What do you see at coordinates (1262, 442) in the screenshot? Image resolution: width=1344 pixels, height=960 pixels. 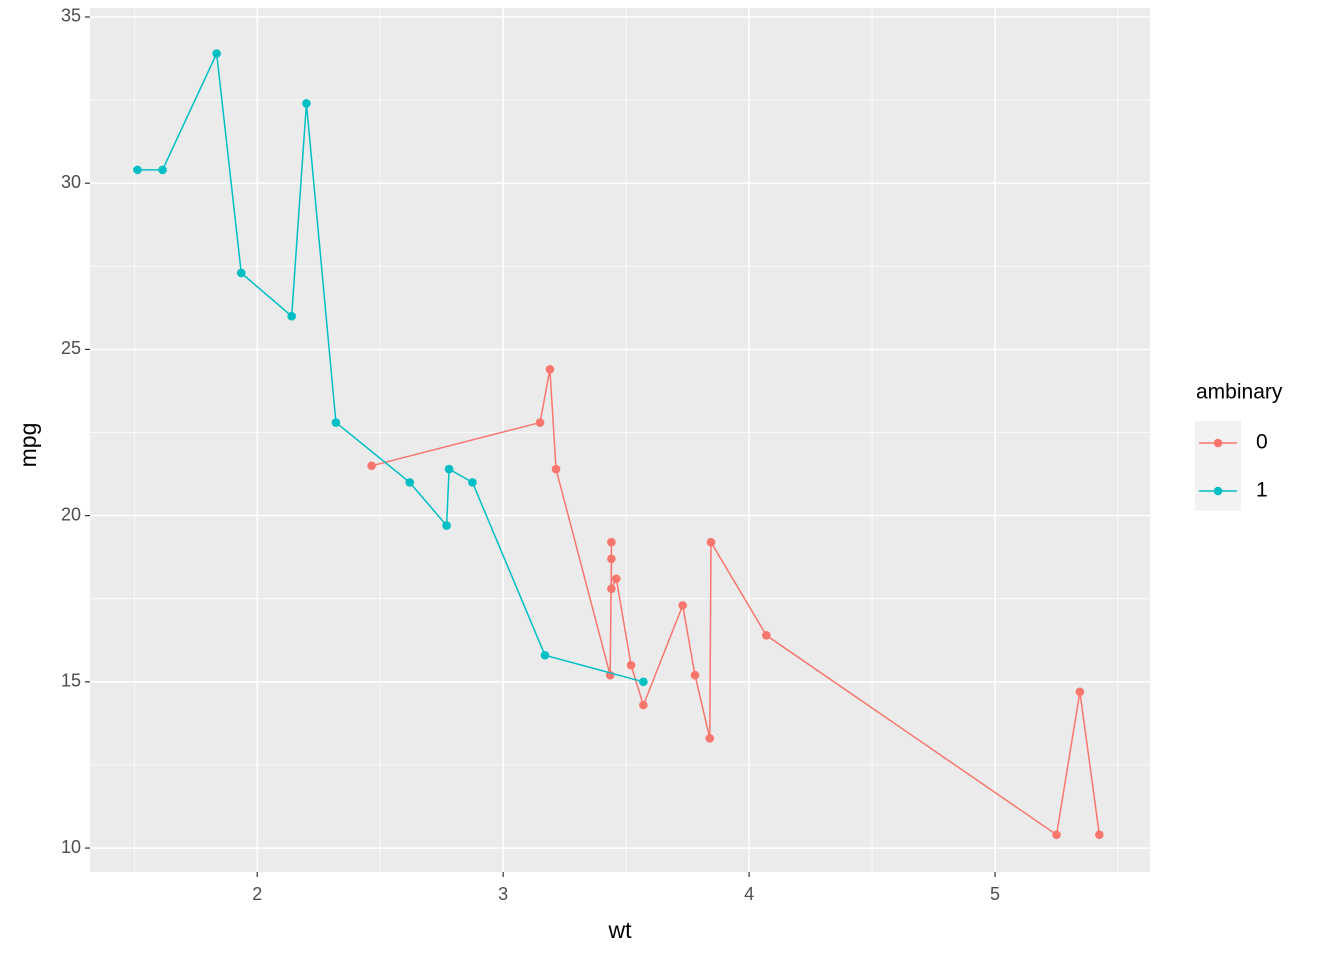 I see `legend-label: 0` at bounding box center [1262, 442].